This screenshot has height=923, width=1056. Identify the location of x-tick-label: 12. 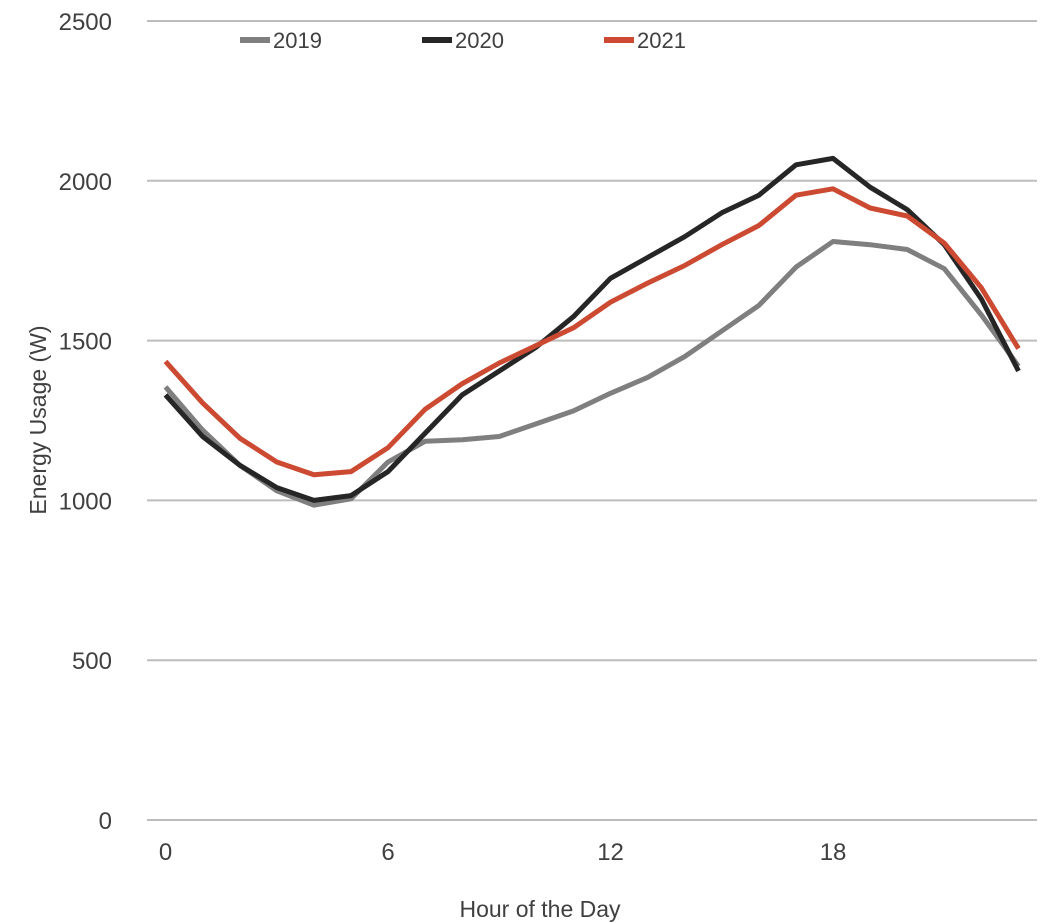
(610, 852).